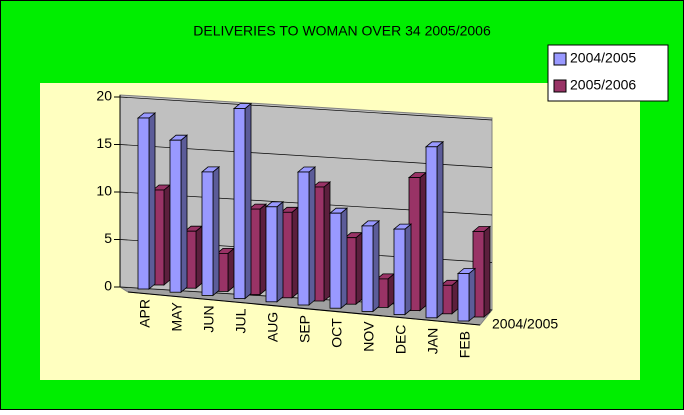  Describe the element at coordinates (241, 320) in the screenshot. I see `x-tick-label: JUL` at that location.